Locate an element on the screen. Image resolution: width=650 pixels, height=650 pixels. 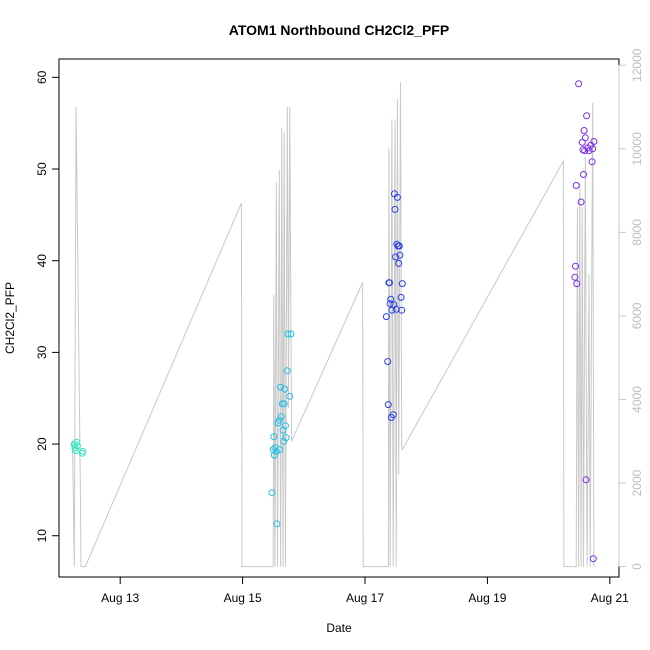
y-axis-label: CH2Cl2_PFP is located at coordinates (10, 318).